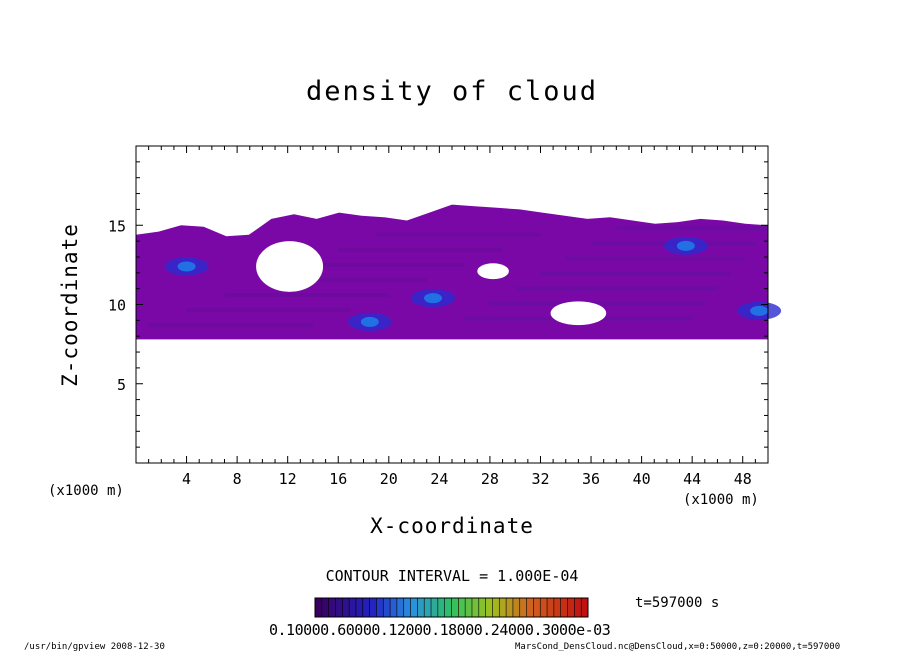  Describe the element at coordinates (94, 647) in the screenshot. I see `footer-program: /usr/bin/gpview 2008-12-30` at that location.